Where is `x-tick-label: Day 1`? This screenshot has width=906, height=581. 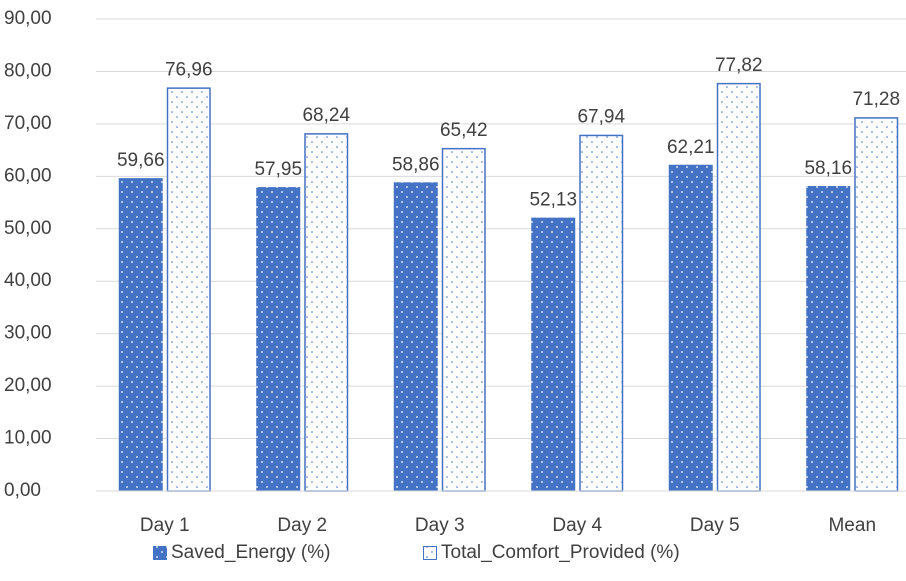 x-tick-label: Day 1 is located at coordinates (165, 525).